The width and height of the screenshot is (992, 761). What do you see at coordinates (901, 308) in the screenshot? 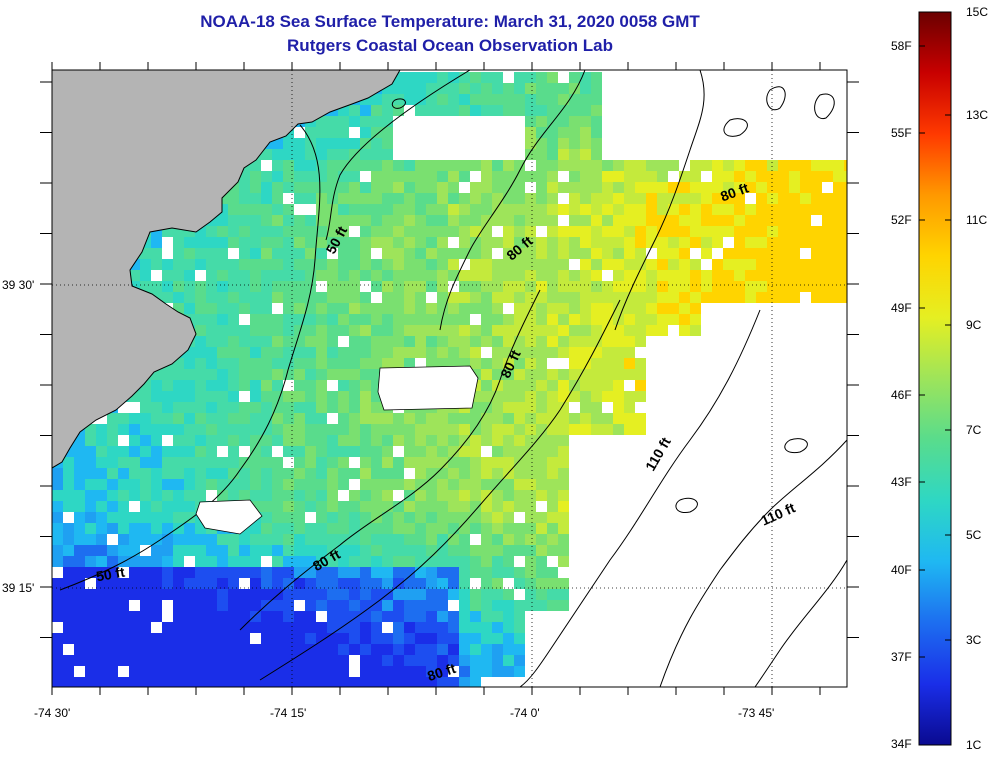
I see `colorbar-label-f-4: 49F` at bounding box center [901, 308].